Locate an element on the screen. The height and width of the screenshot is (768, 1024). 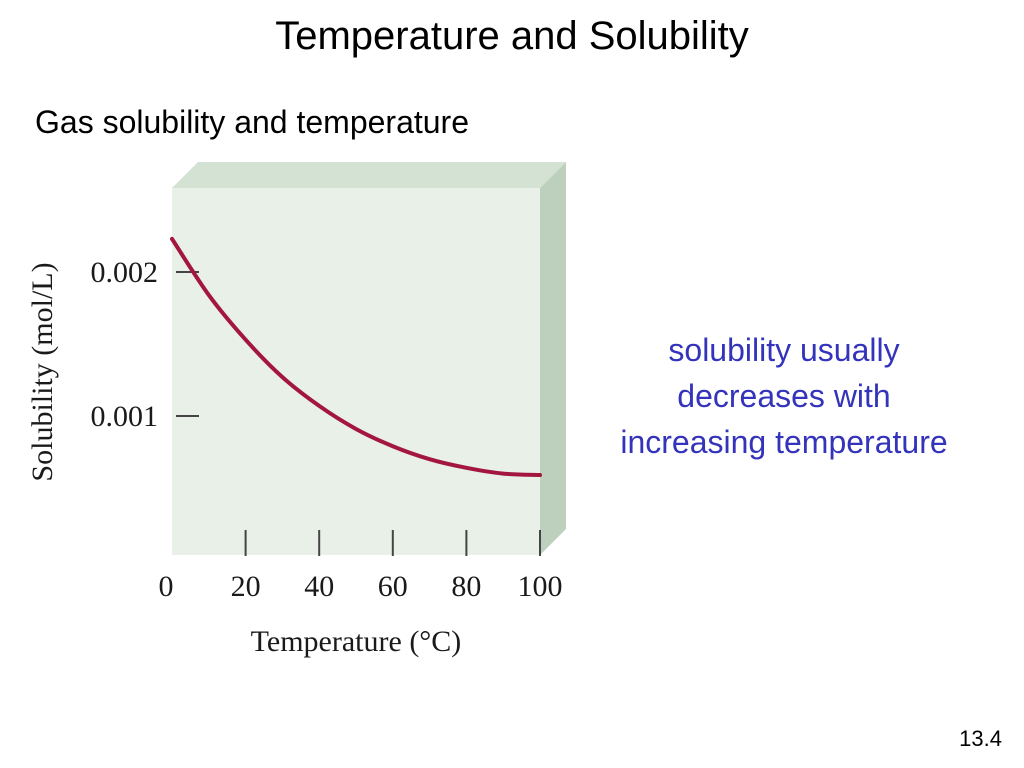
x-tick-label: 60 is located at coordinates (393, 586).